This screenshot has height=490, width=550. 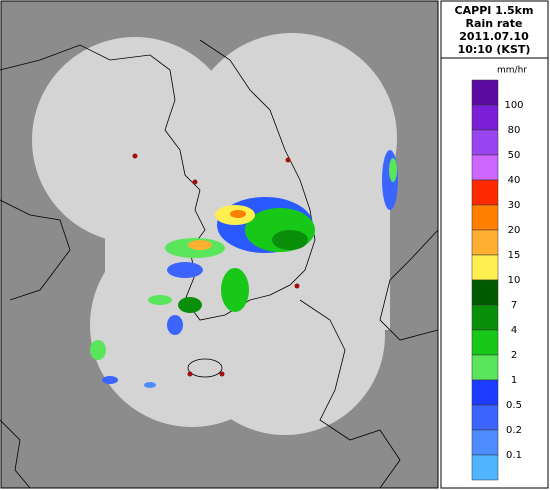 I want to click on scale-label: 10, so click(x=514, y=280).